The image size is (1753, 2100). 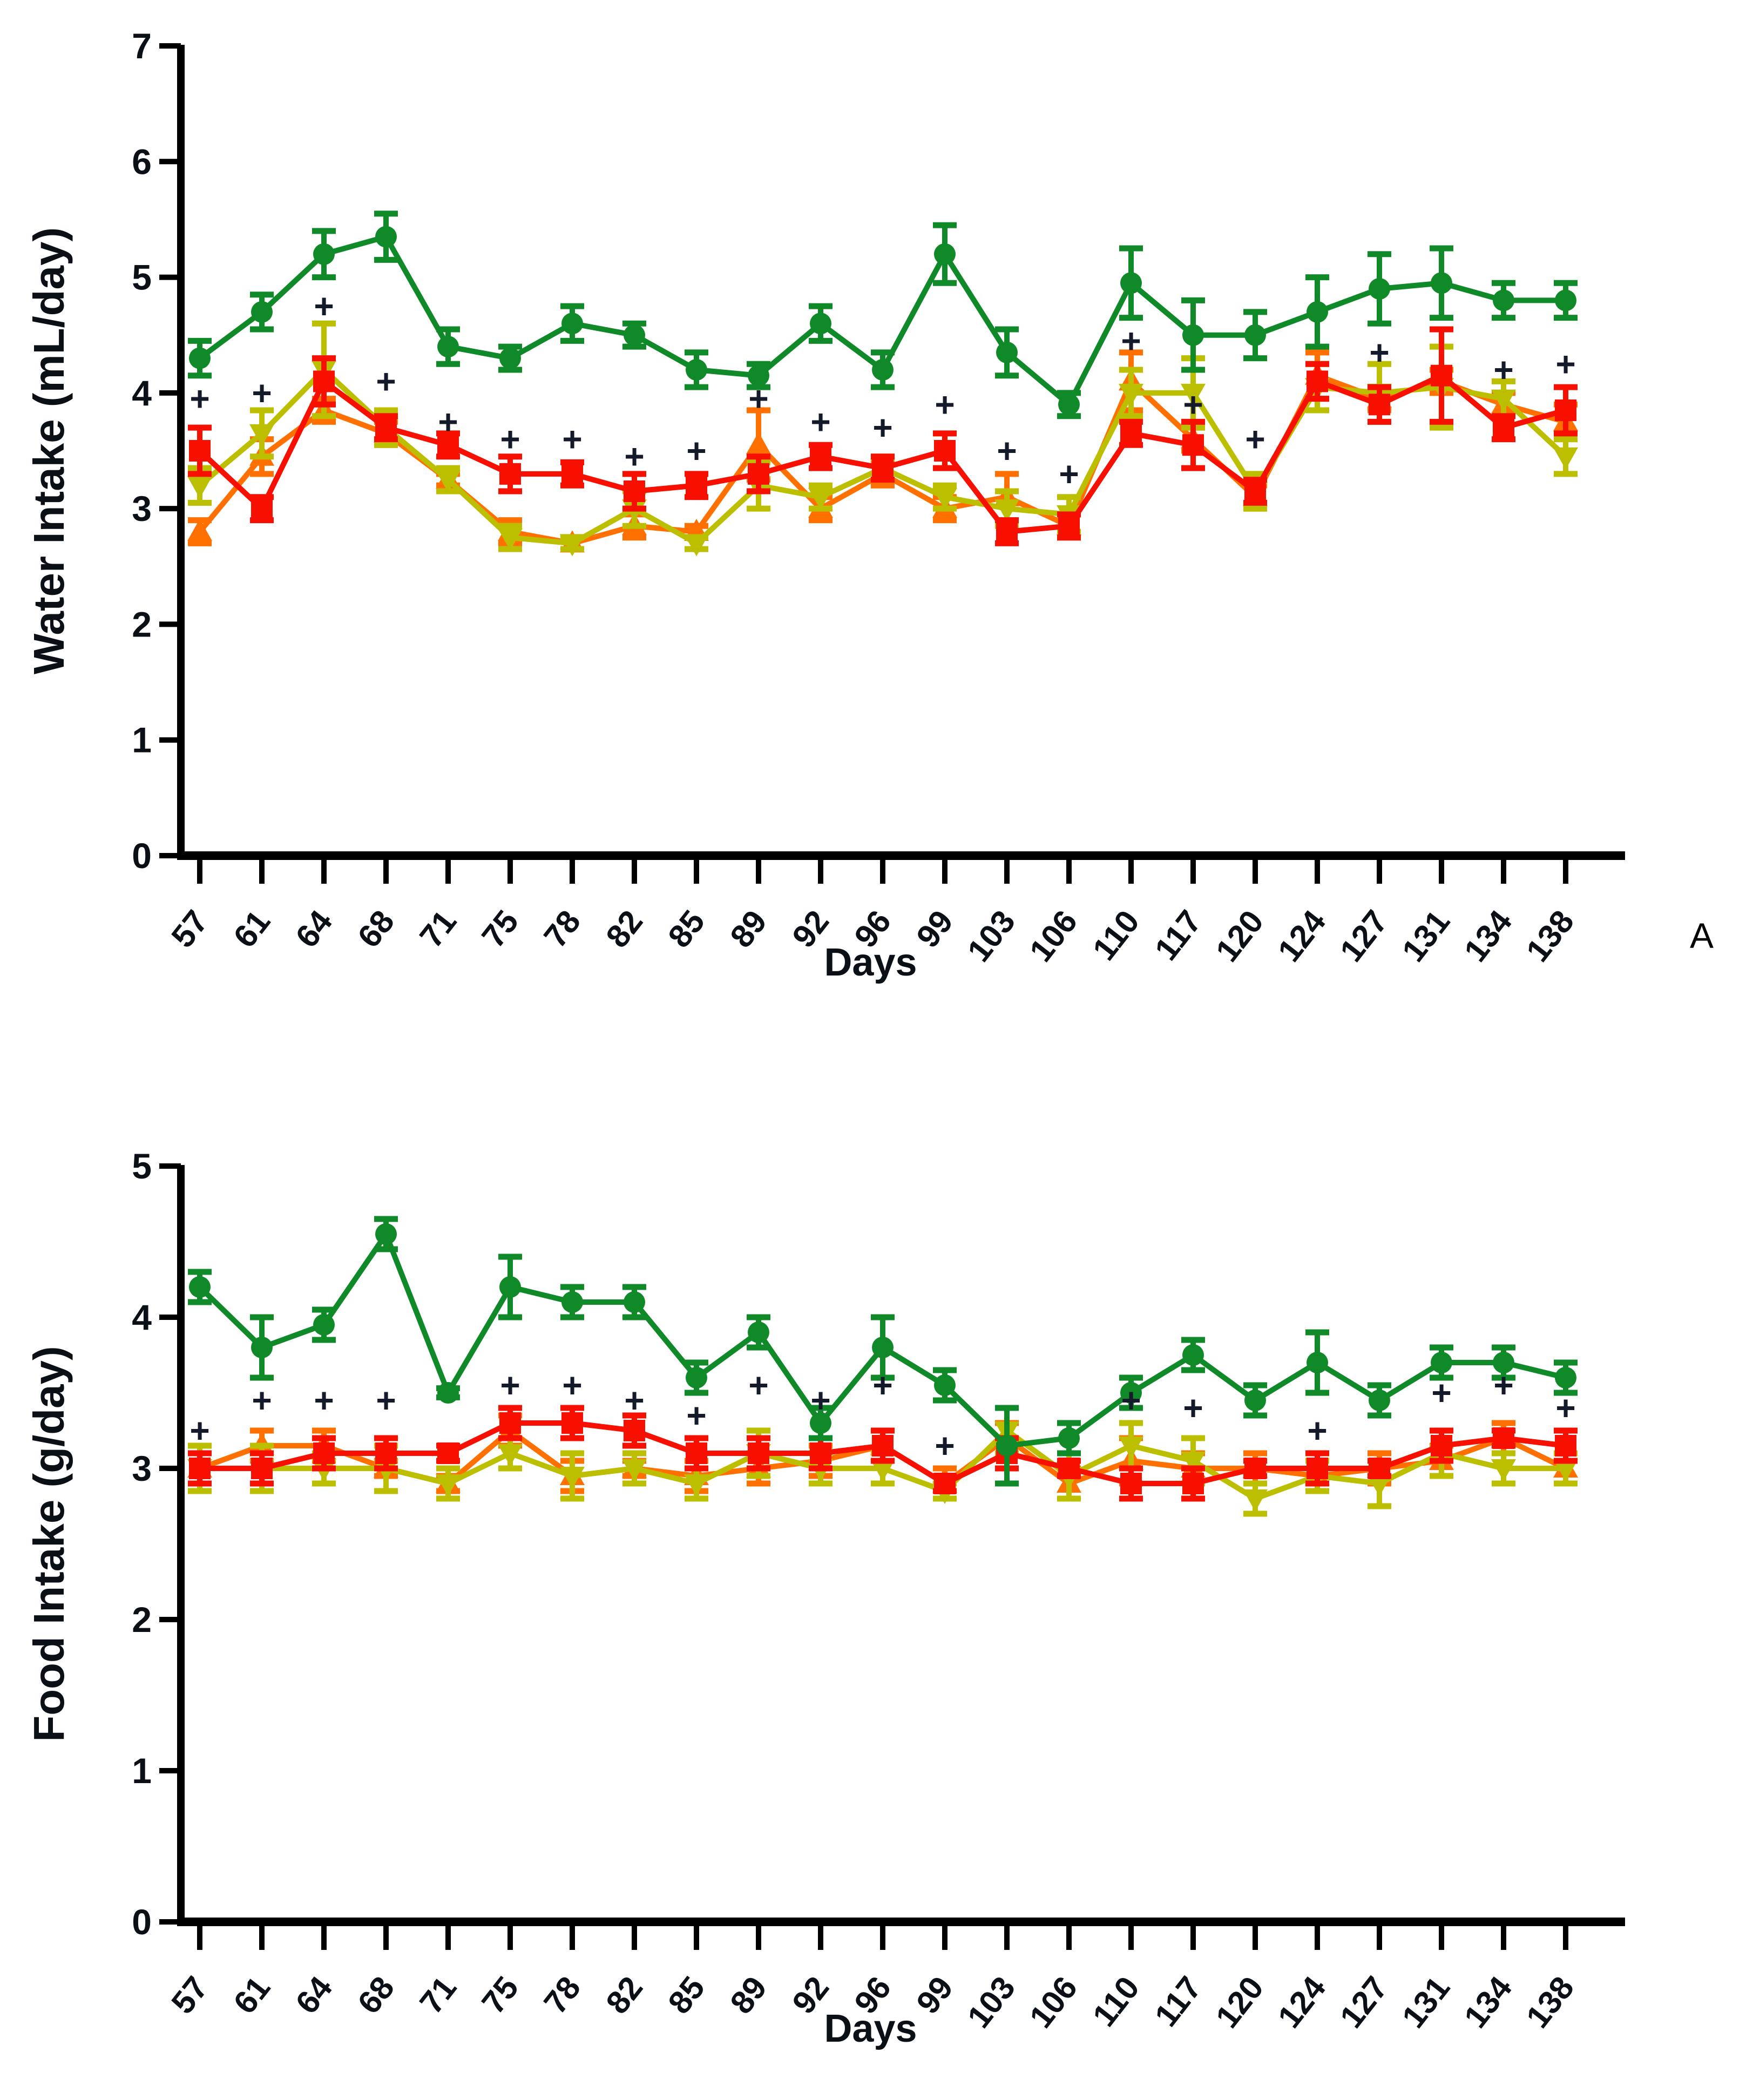 What do you see at coordinates (1364, 2003) in the screenshot?
I see `x-tick-label: 127` at bounding box center [1364, 2003].